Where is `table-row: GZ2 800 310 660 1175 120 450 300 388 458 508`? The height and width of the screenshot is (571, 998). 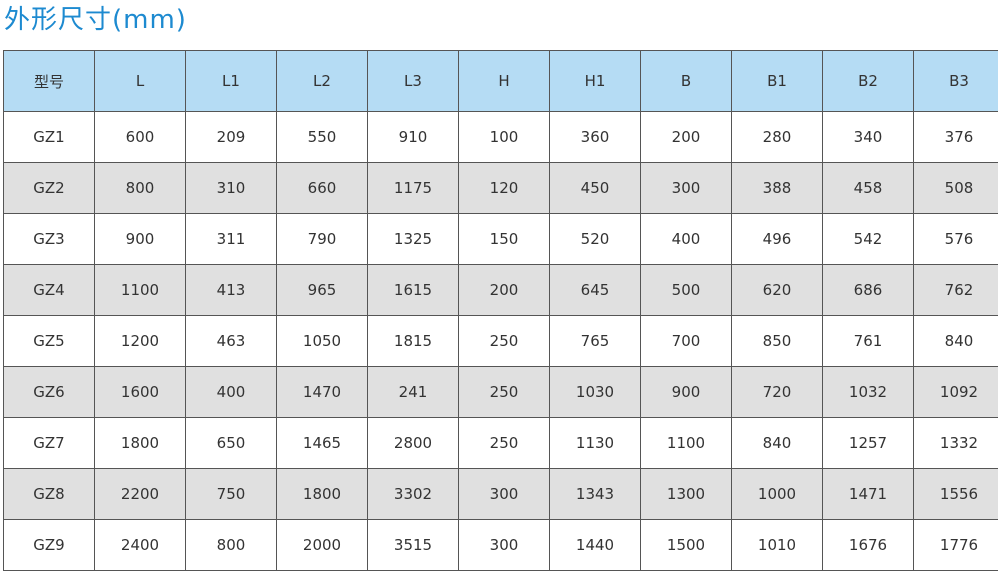 table-row: GZ2 800 310 660 1175 120 450 300 388 458 508 is located at coordinates (500, 188).